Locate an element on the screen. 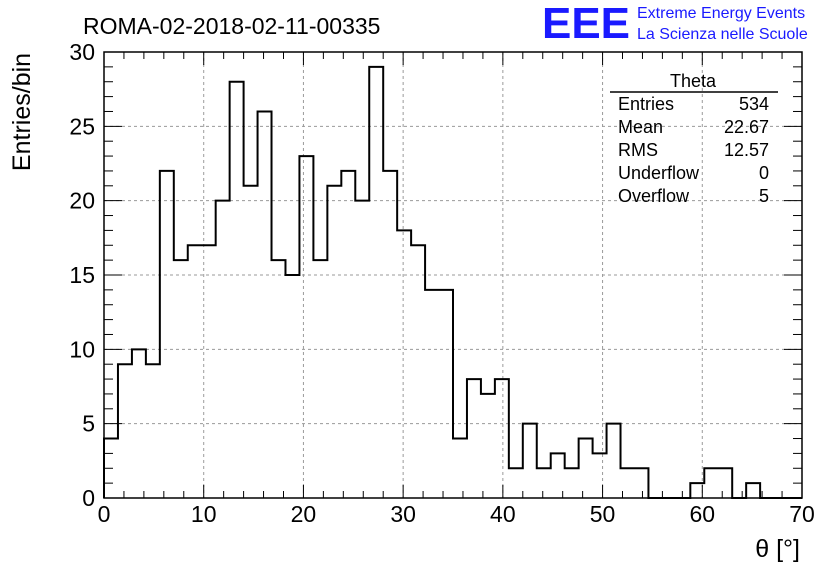 Image resolution: width=836 pixels, height=572 pixels. stats-row-label: Overflow is located at coordinates (654, 196).